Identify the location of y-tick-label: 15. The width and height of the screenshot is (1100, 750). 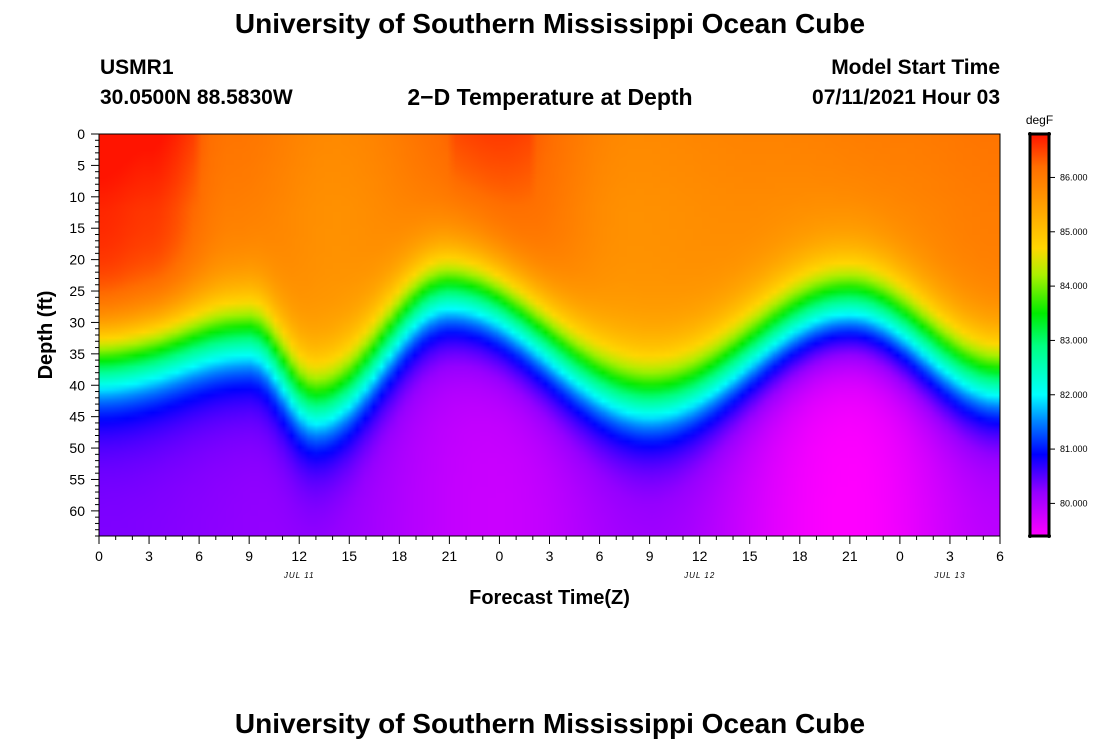
(77, 228).